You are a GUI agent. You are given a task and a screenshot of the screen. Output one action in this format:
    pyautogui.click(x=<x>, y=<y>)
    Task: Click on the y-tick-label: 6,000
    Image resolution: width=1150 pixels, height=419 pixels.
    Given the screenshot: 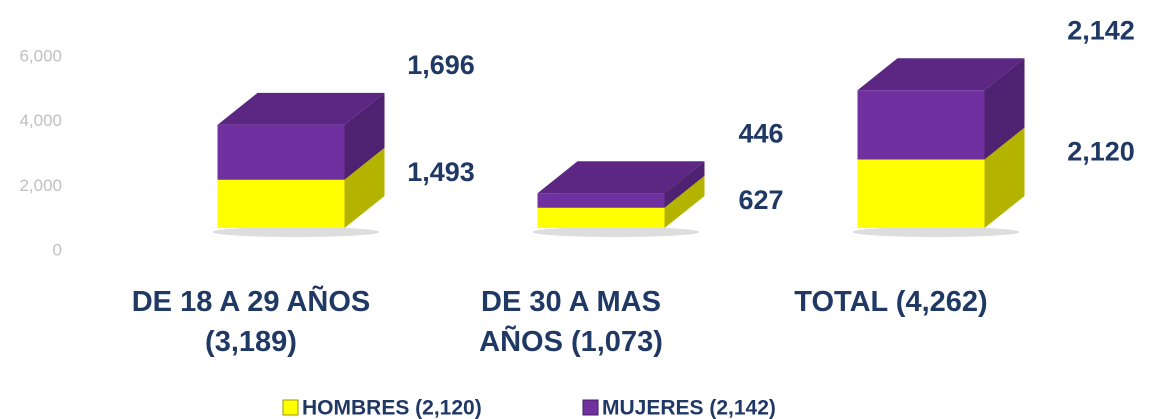 What is the action you would take?
    pyautogui.click(x=40, y=55)
    